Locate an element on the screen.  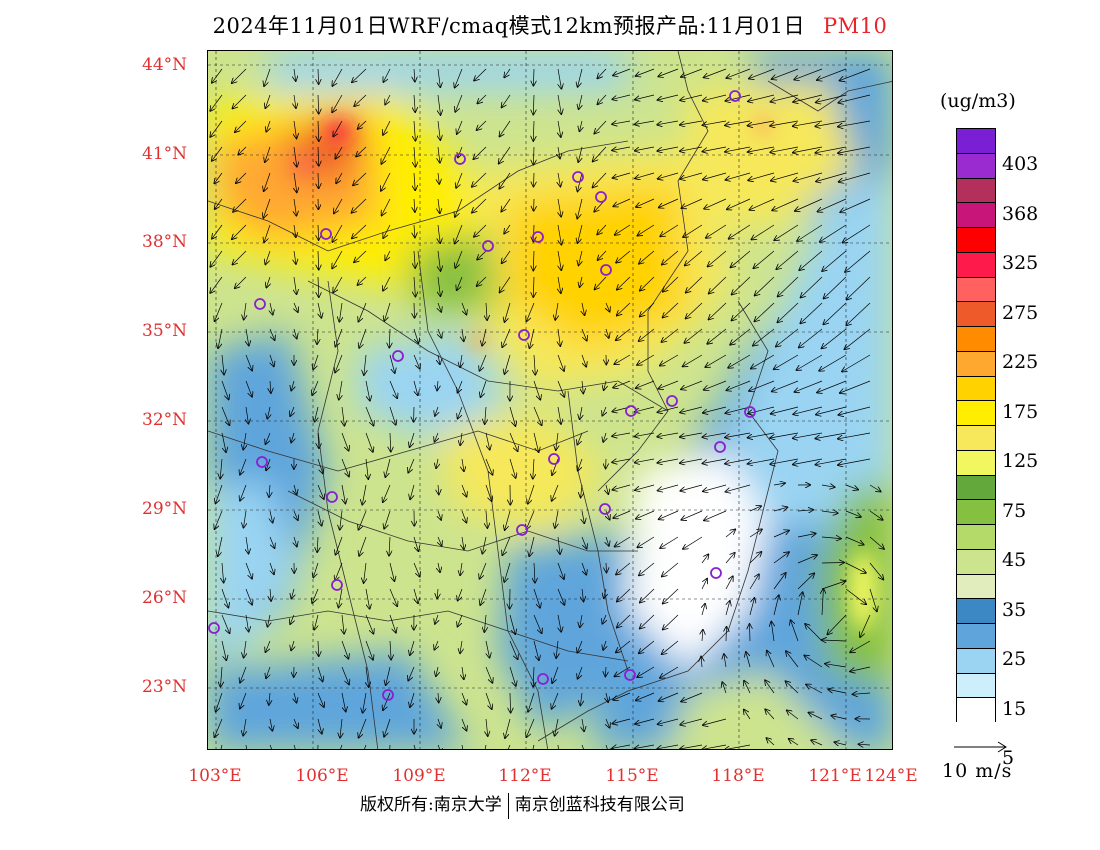
lon-label-112e: 112°E is located at coordinates (525, 776).